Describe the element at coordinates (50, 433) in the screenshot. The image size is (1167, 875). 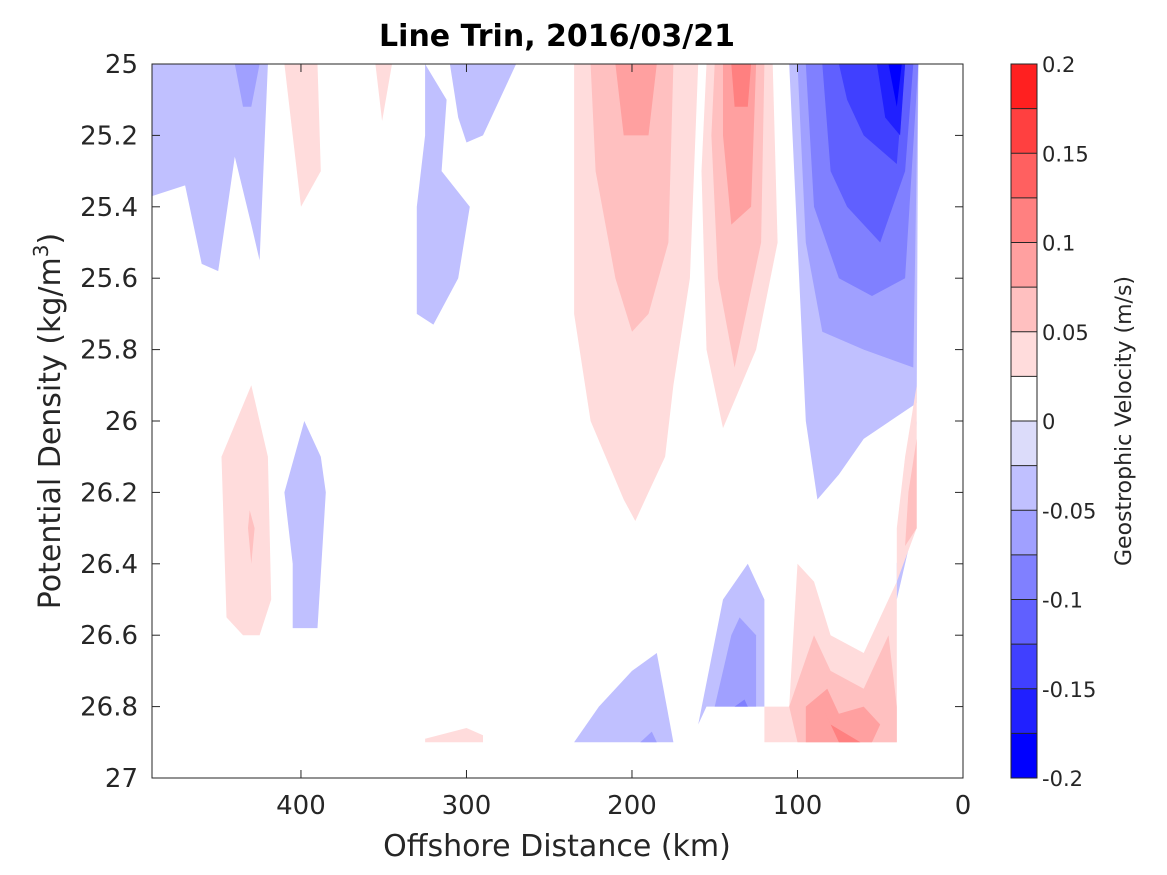
I see `y-axis-label-main: Potential Density (kg/m` at that location.